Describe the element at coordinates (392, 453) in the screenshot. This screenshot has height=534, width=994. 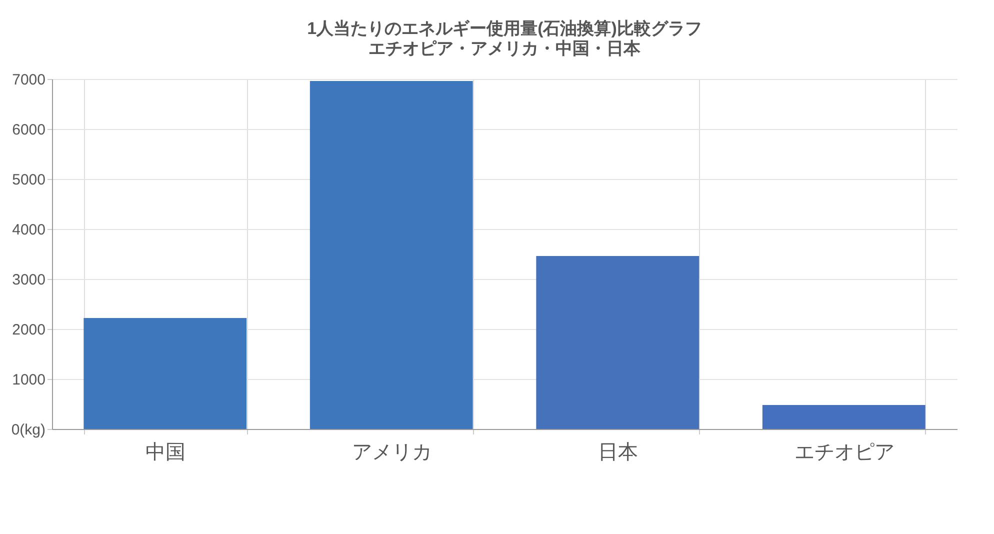
I see `x-tick-label: アメリカ` at that location.